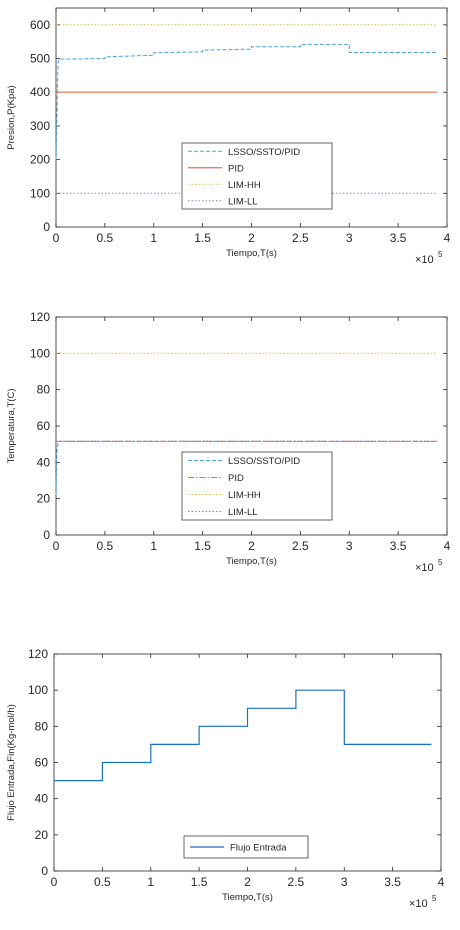 The height and width of the screenshot is (930, 460). I want to click on y-tick-label: 400, so click(40, 92).